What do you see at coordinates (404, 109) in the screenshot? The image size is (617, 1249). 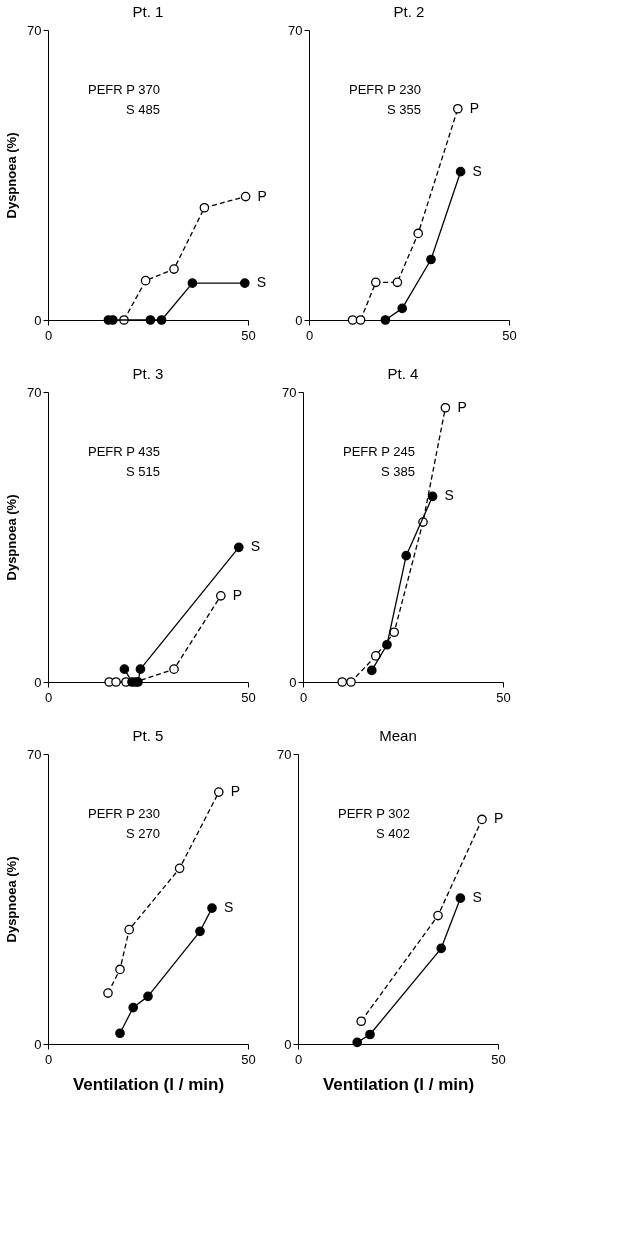 I see `annotation: S 355` at bounding box center [404, 109].